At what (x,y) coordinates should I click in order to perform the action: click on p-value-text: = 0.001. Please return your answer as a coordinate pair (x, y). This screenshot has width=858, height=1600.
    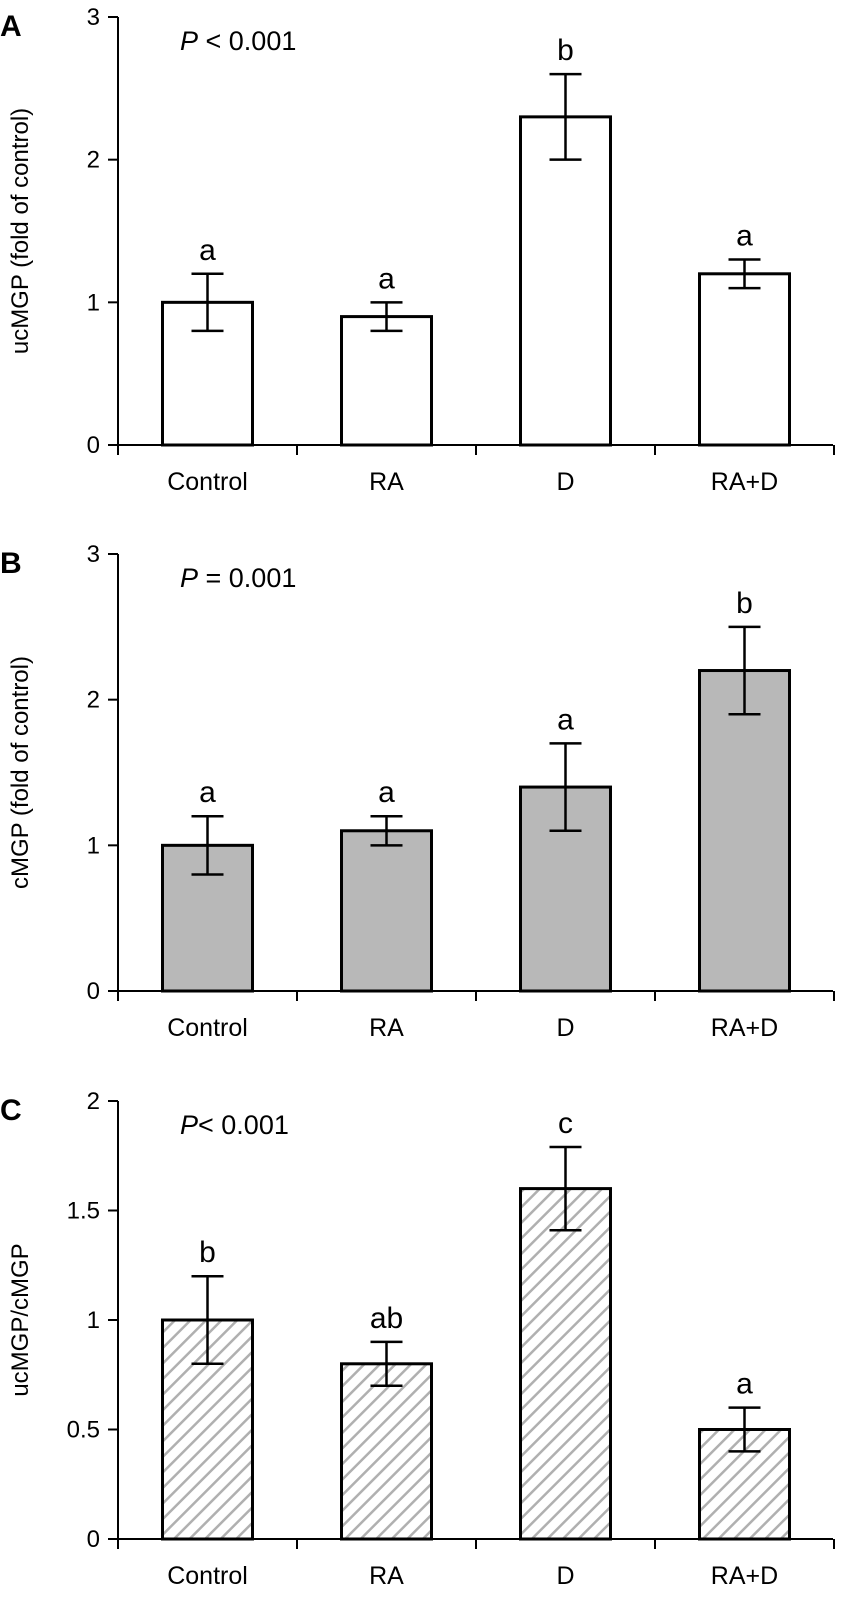
    Looking at the image, I should click on (247, 578).